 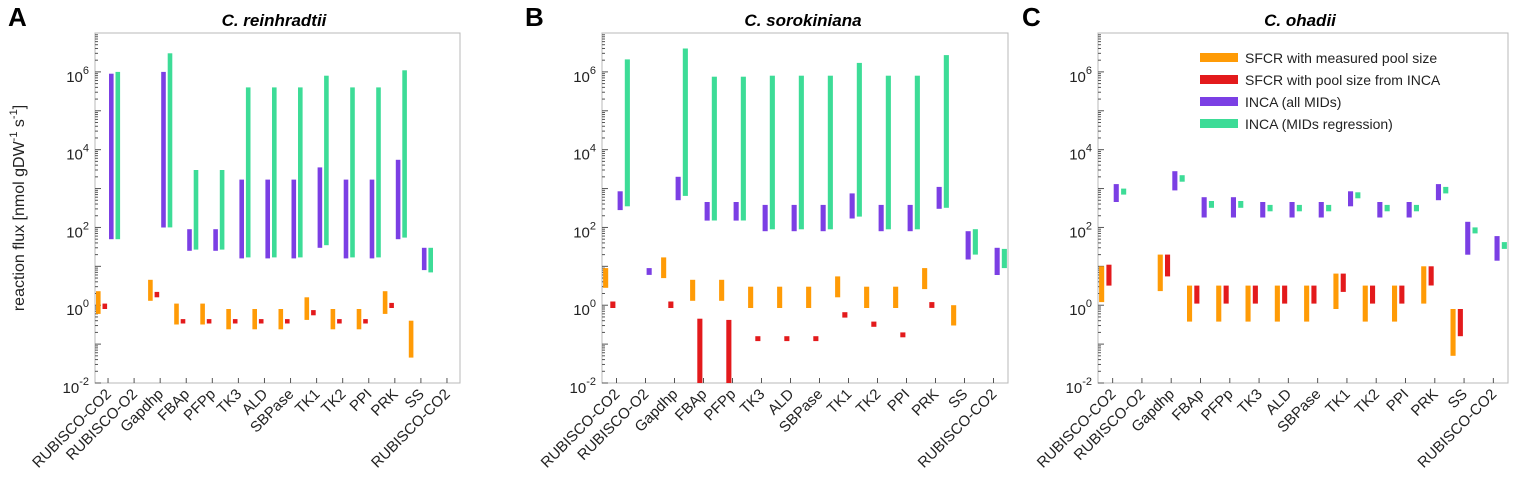 What do you see at coordinates (1217, 405) in the screenshot?
I see `x-tick-label: PFPp` at bounding box center [1217, 405].